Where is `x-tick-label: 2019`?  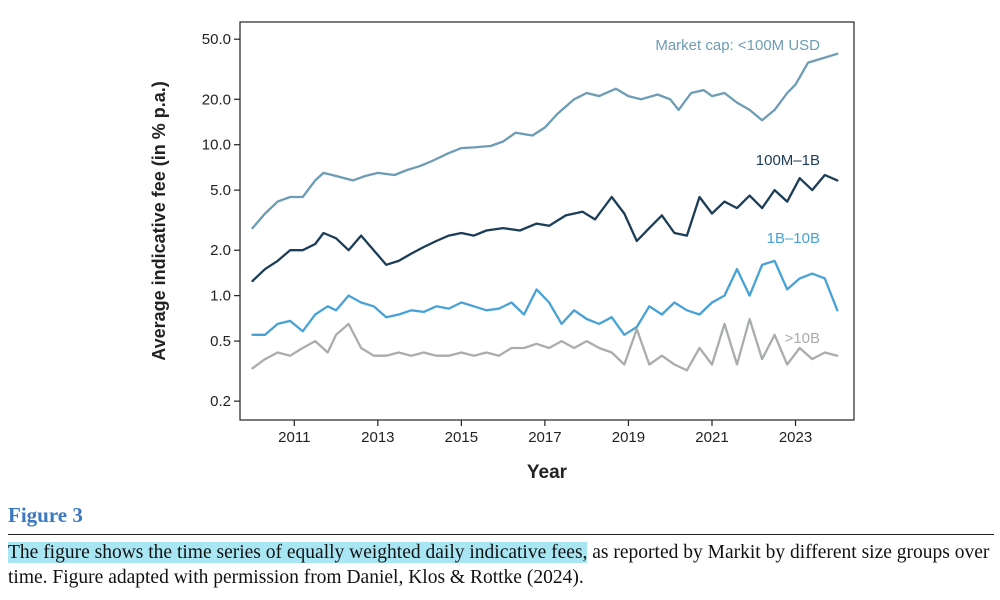
x-tick-label: 2019 is located at coordinates (628, 437).